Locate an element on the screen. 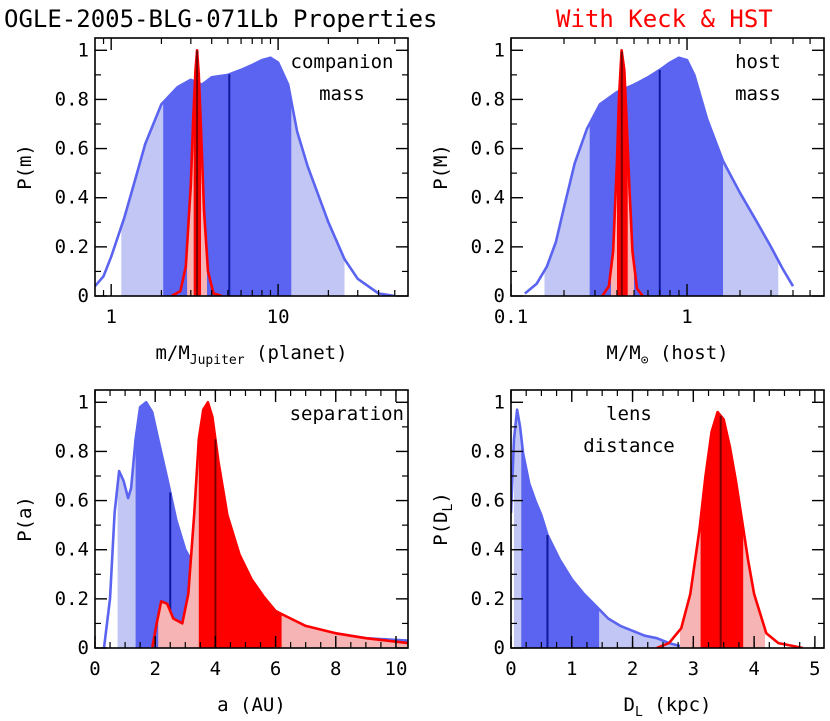  distance-ytick-label: 0.8 is located at coordinates (488, 451).